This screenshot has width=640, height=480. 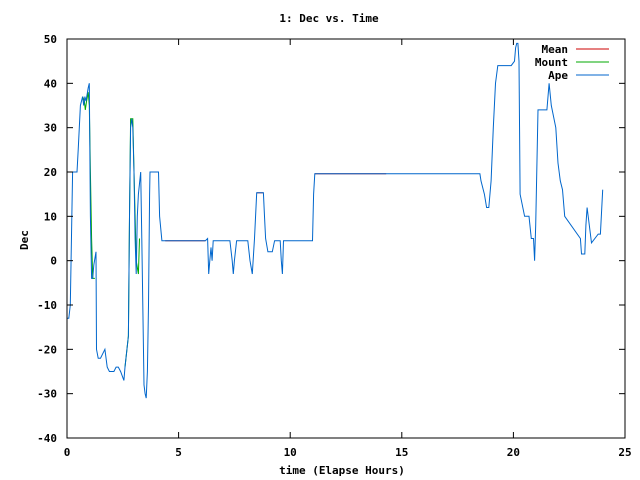 I want to click on legend-label-ape: Ape, so click(x=558, y=75).